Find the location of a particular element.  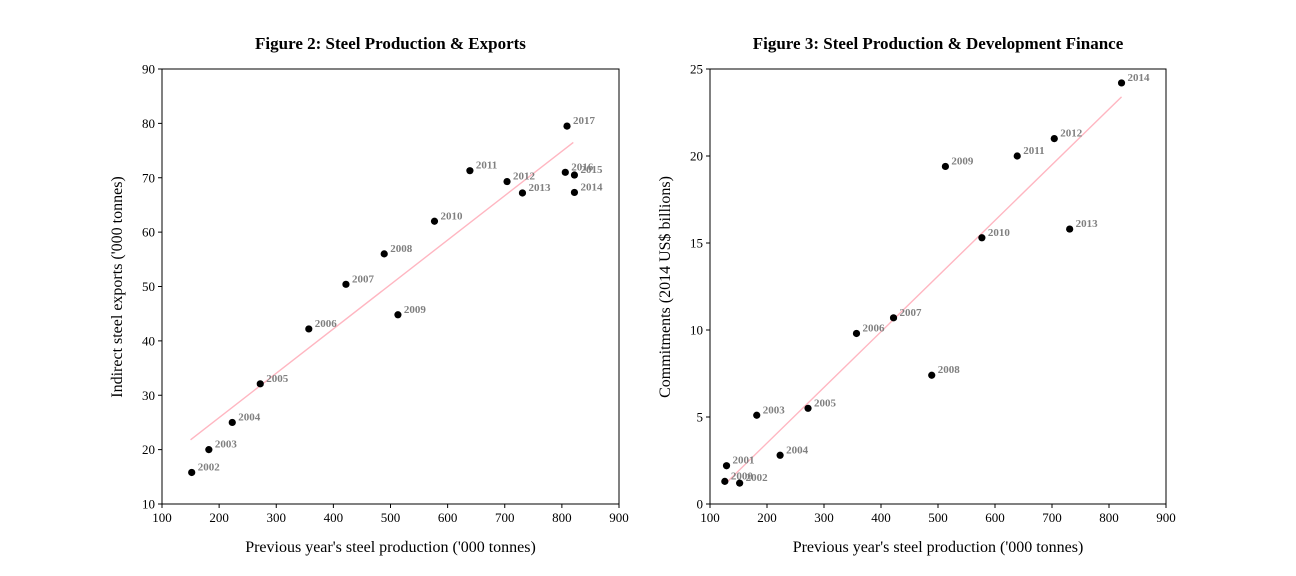

x-tick-label: 900 is located at coordinates (1166, 517).